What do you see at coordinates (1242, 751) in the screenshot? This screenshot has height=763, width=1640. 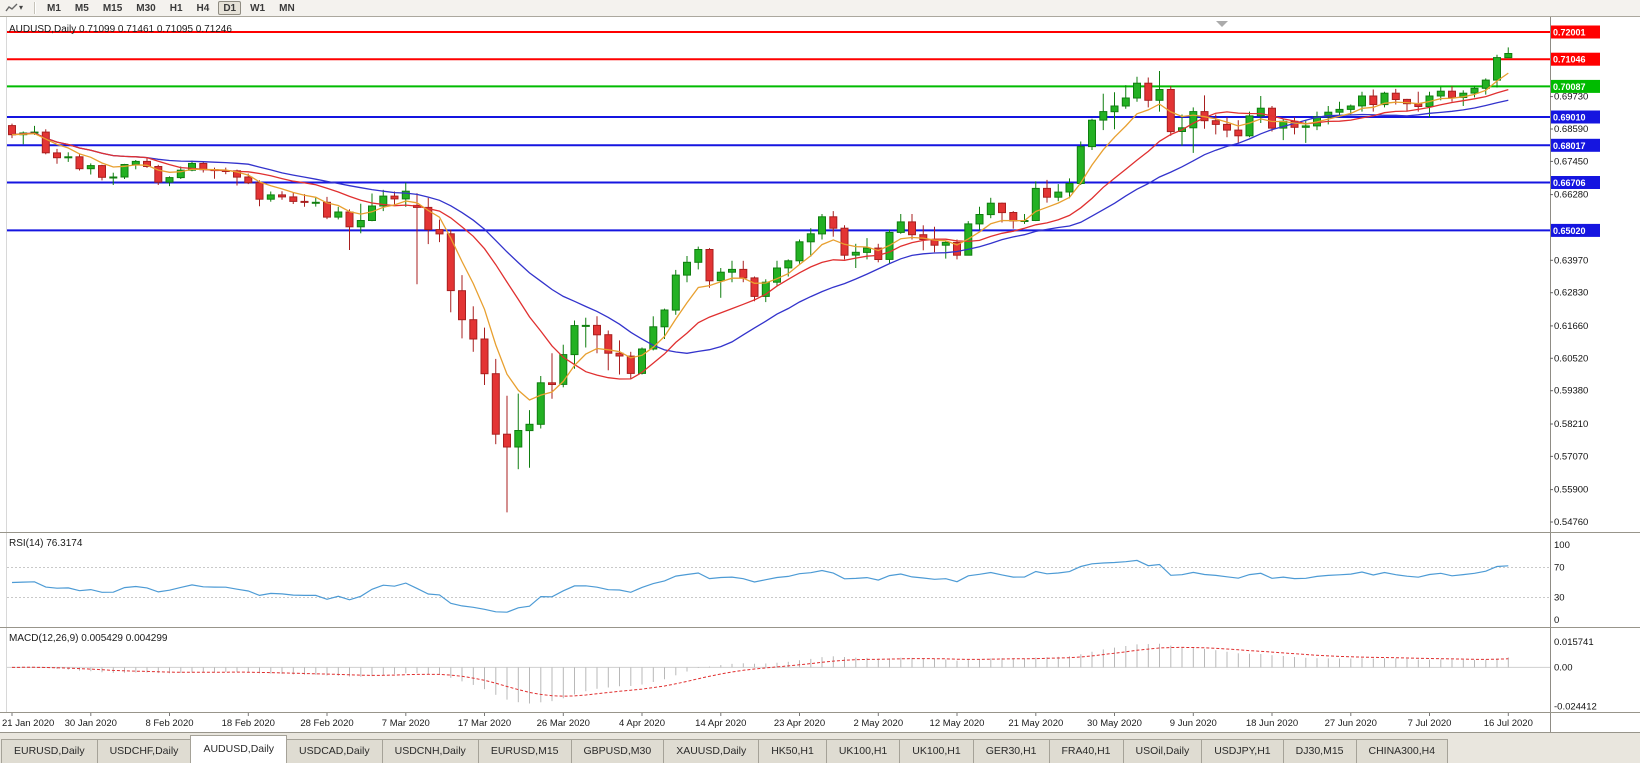 I see `chart-tab-usdjpy-h1: USDJPY,H1` at bounding box center [1242, 751].